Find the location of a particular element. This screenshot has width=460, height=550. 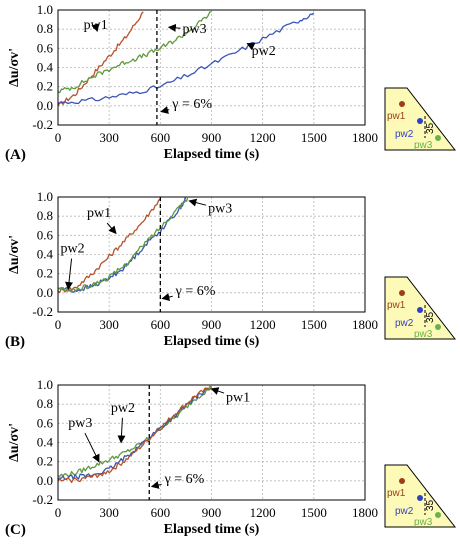

panel-label: (A) is located at coordinates (15, 155).